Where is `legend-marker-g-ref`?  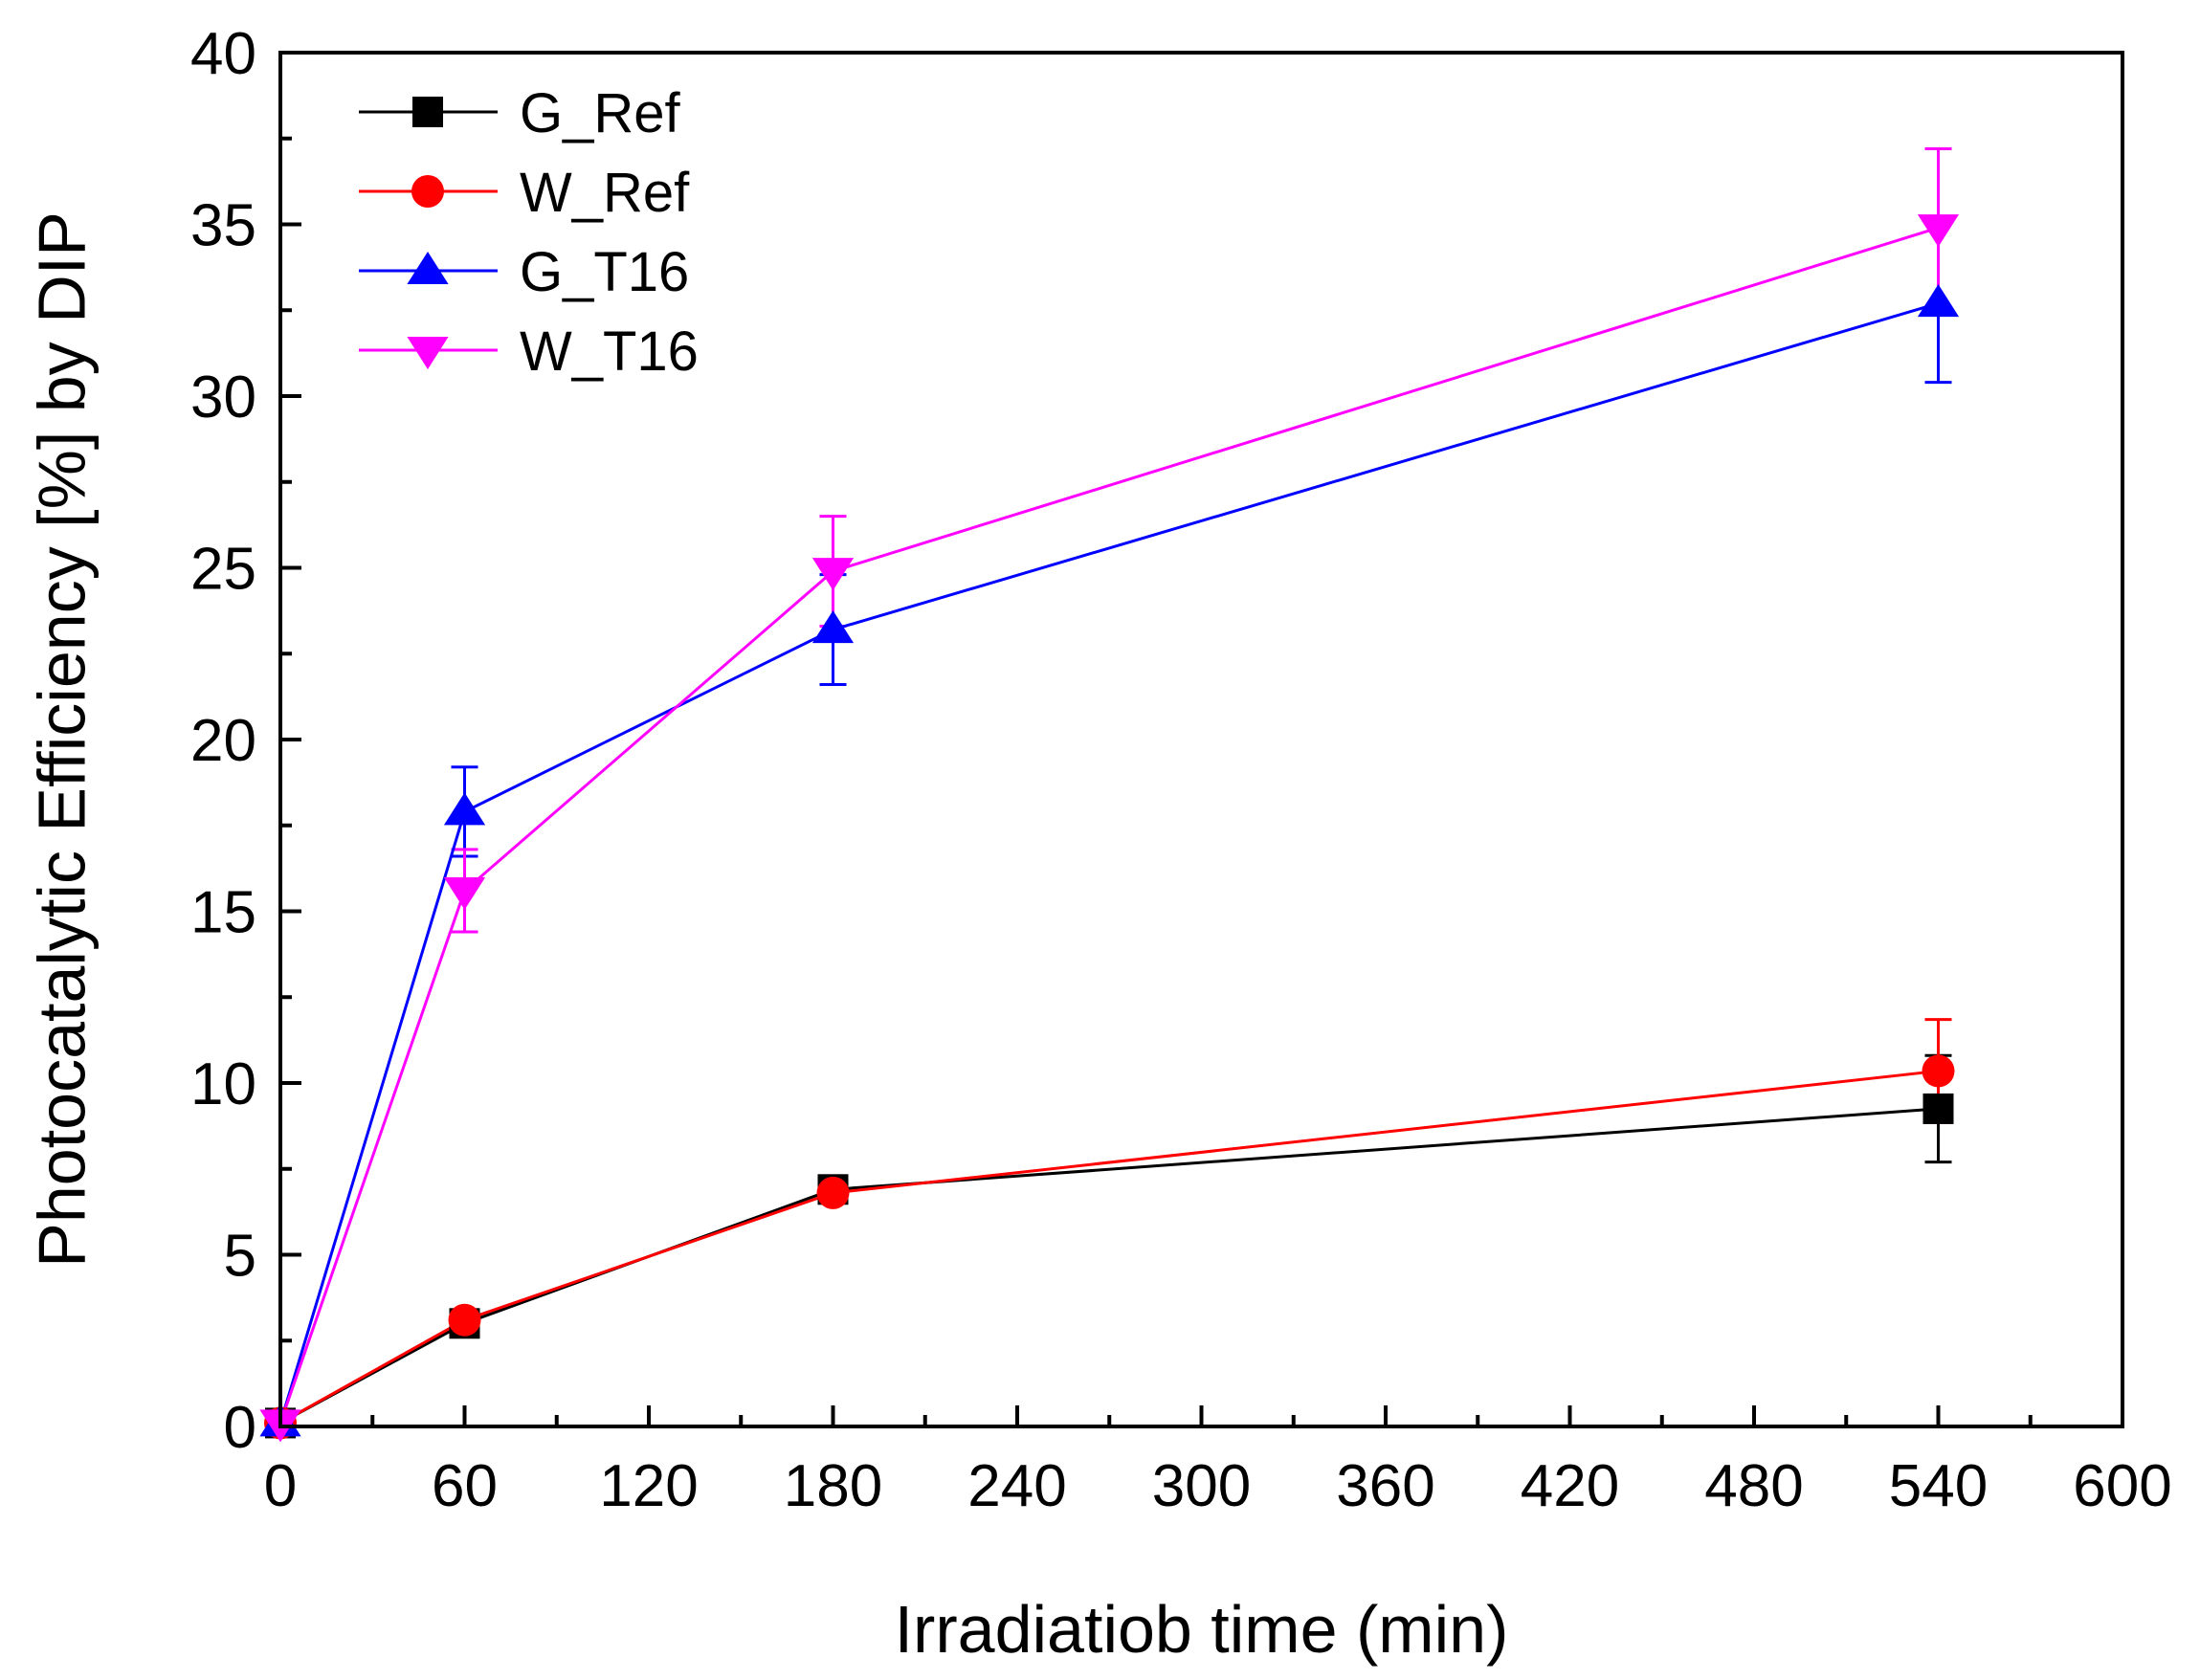 legend-marker-g-ref is located at coordinates (427, 112).